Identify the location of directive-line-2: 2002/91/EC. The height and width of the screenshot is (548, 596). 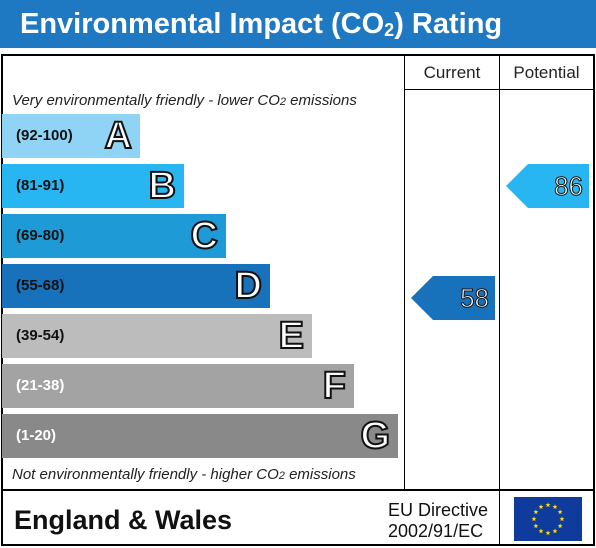
(436, 531).